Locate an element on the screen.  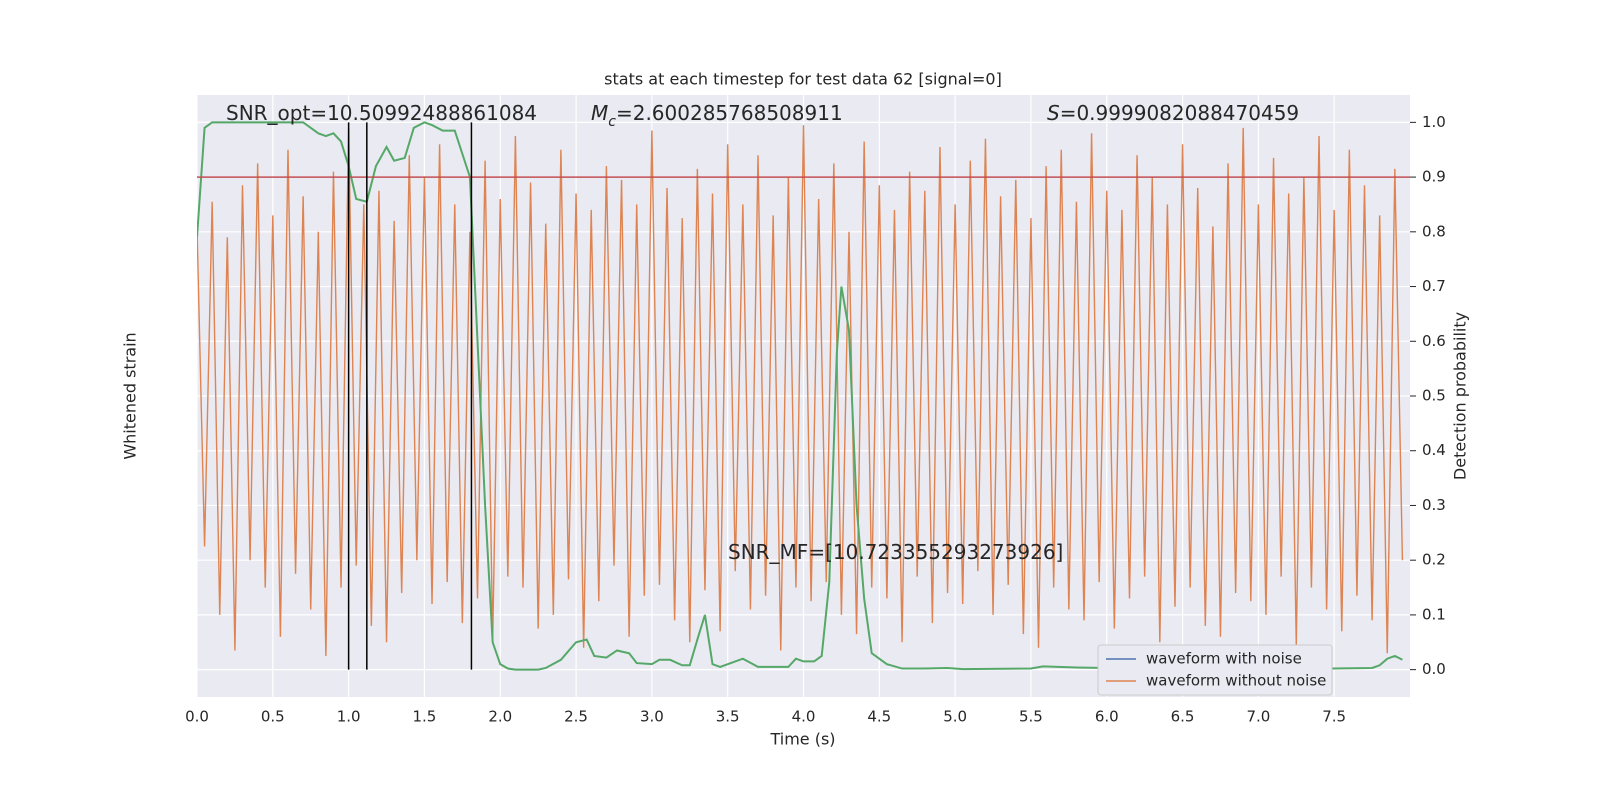
x-tick-label: 1.0 is located at coordinates (349, 717).